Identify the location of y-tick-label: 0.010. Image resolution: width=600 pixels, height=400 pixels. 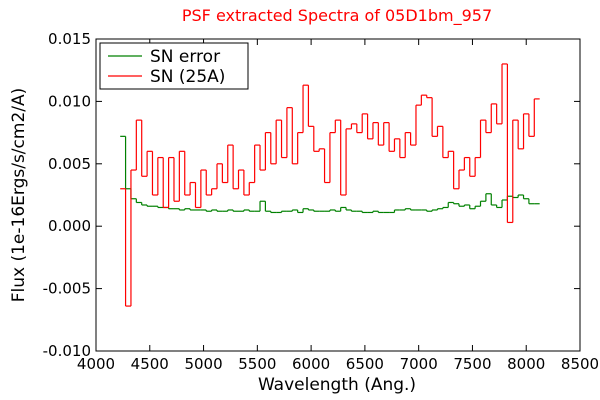
(69, 101).